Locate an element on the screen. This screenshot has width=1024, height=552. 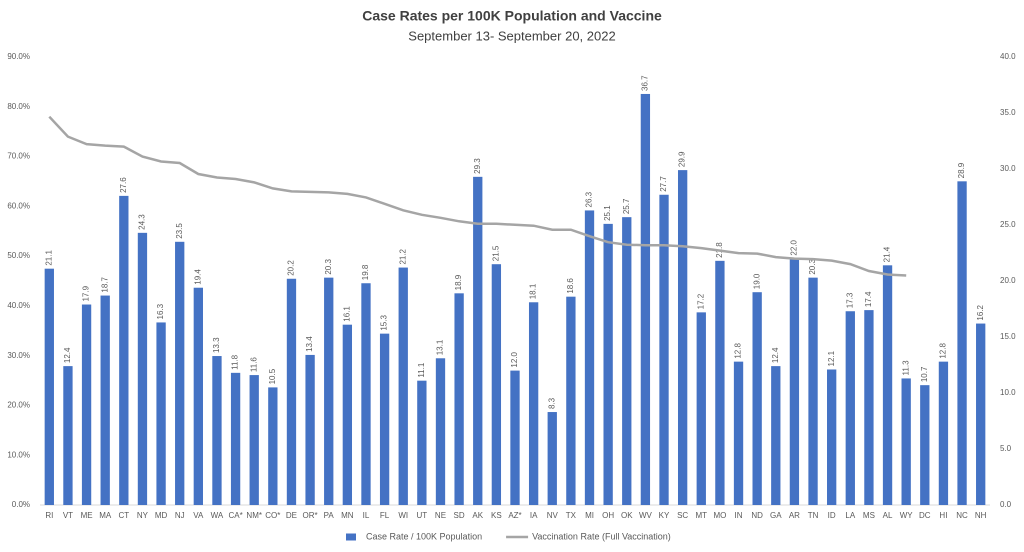
data-label: 19.8 is located at coordinates (365, 272).